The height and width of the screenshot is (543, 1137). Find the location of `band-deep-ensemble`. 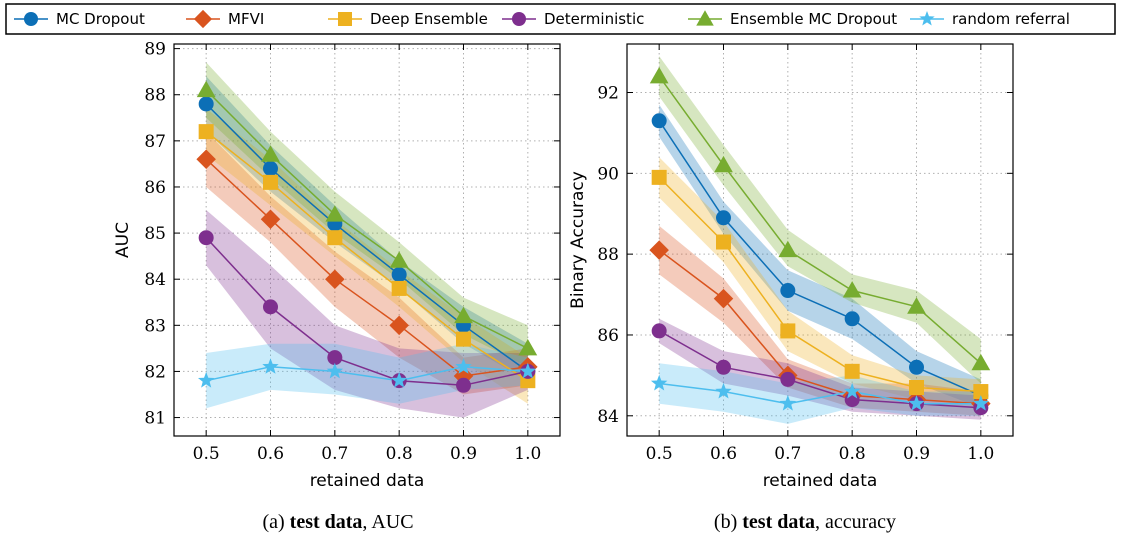

band-deep-ensemble is located at coordinates (820, 280).